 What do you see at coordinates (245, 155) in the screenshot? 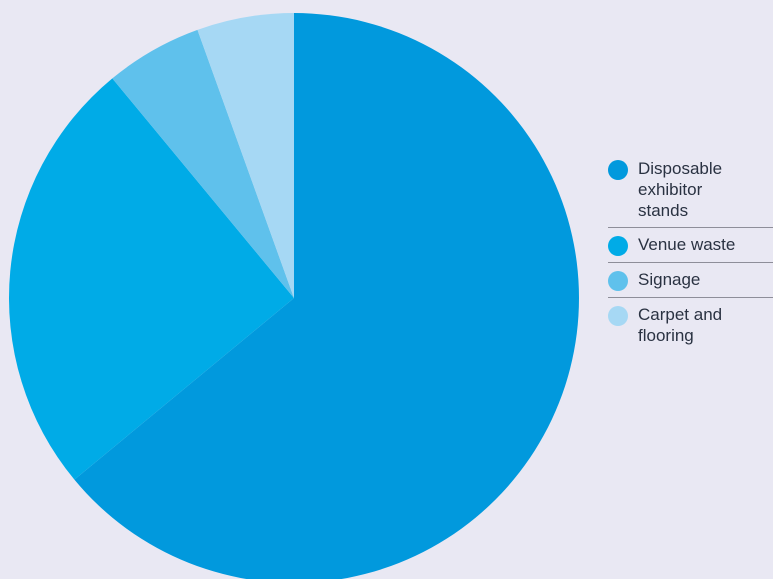
I see `pie-slice-carpet-and-flooring` at bounding box center [245, 155].